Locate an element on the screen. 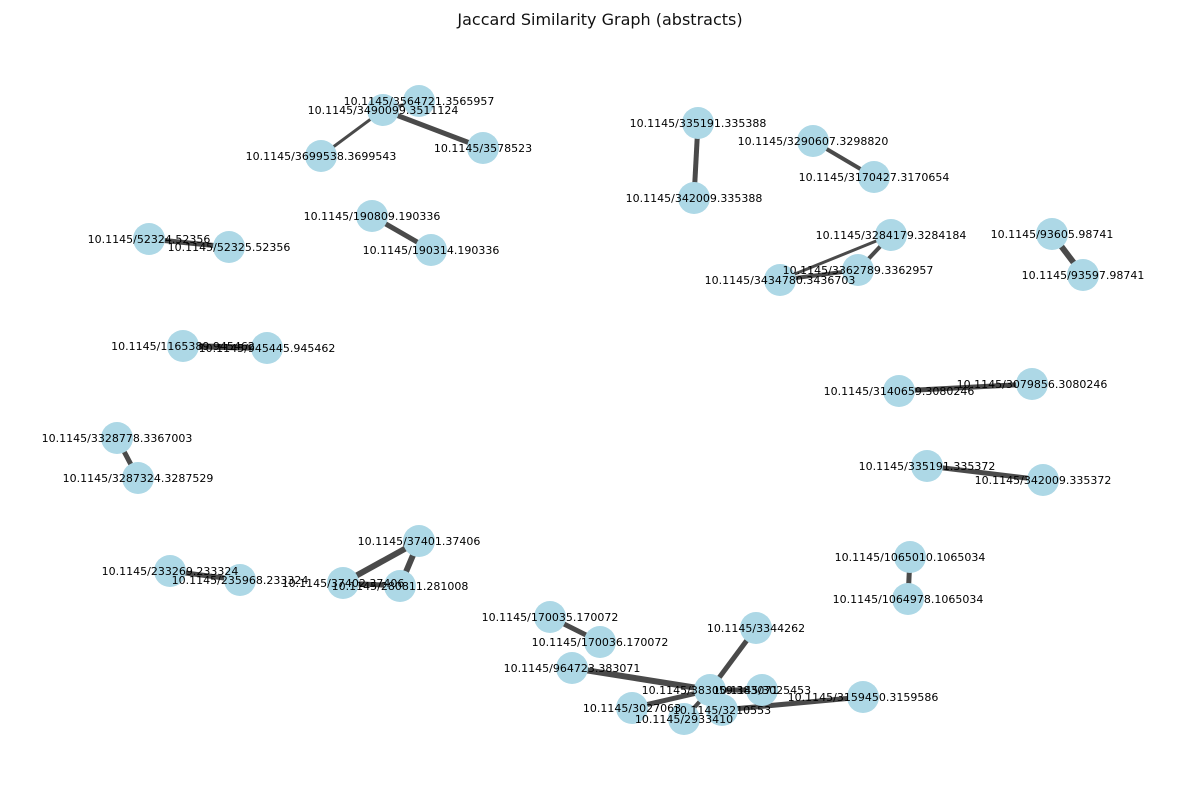  node-label: 10.1145/3287324.3287529 is located at coordinates (138, 478).